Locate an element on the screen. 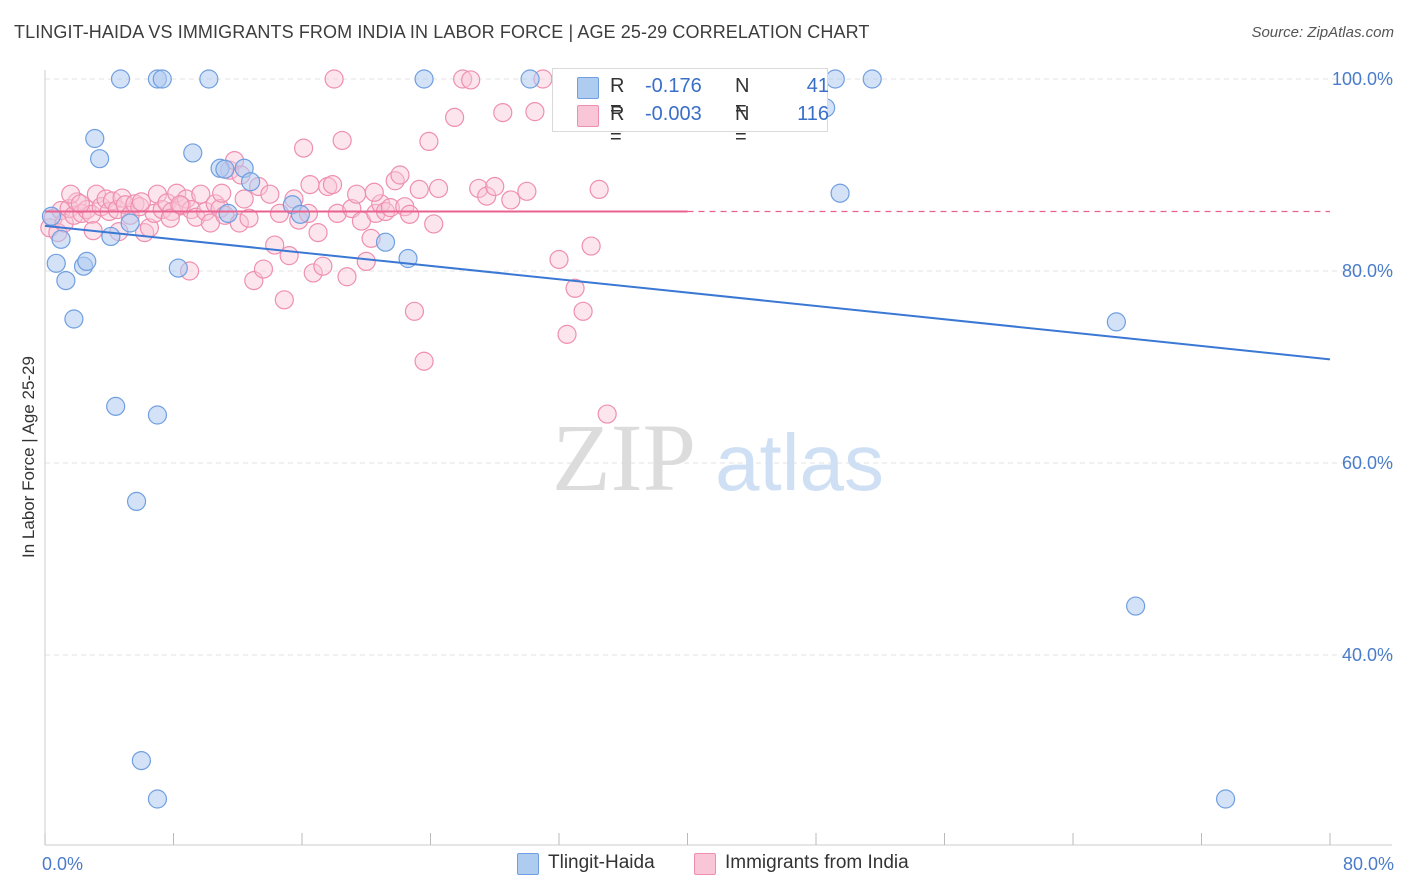 The width and height of the screenshot is (1406, 892). y-tick-label: 100.0% is located at coordinates (1362, 79).